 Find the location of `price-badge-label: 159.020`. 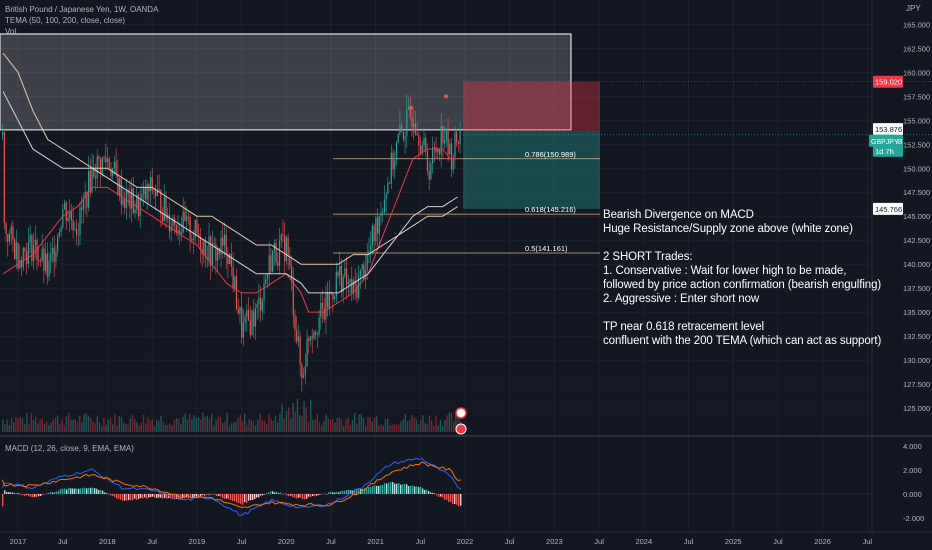

price-badge-label: 159.020 is located at coordinates (888, 82).